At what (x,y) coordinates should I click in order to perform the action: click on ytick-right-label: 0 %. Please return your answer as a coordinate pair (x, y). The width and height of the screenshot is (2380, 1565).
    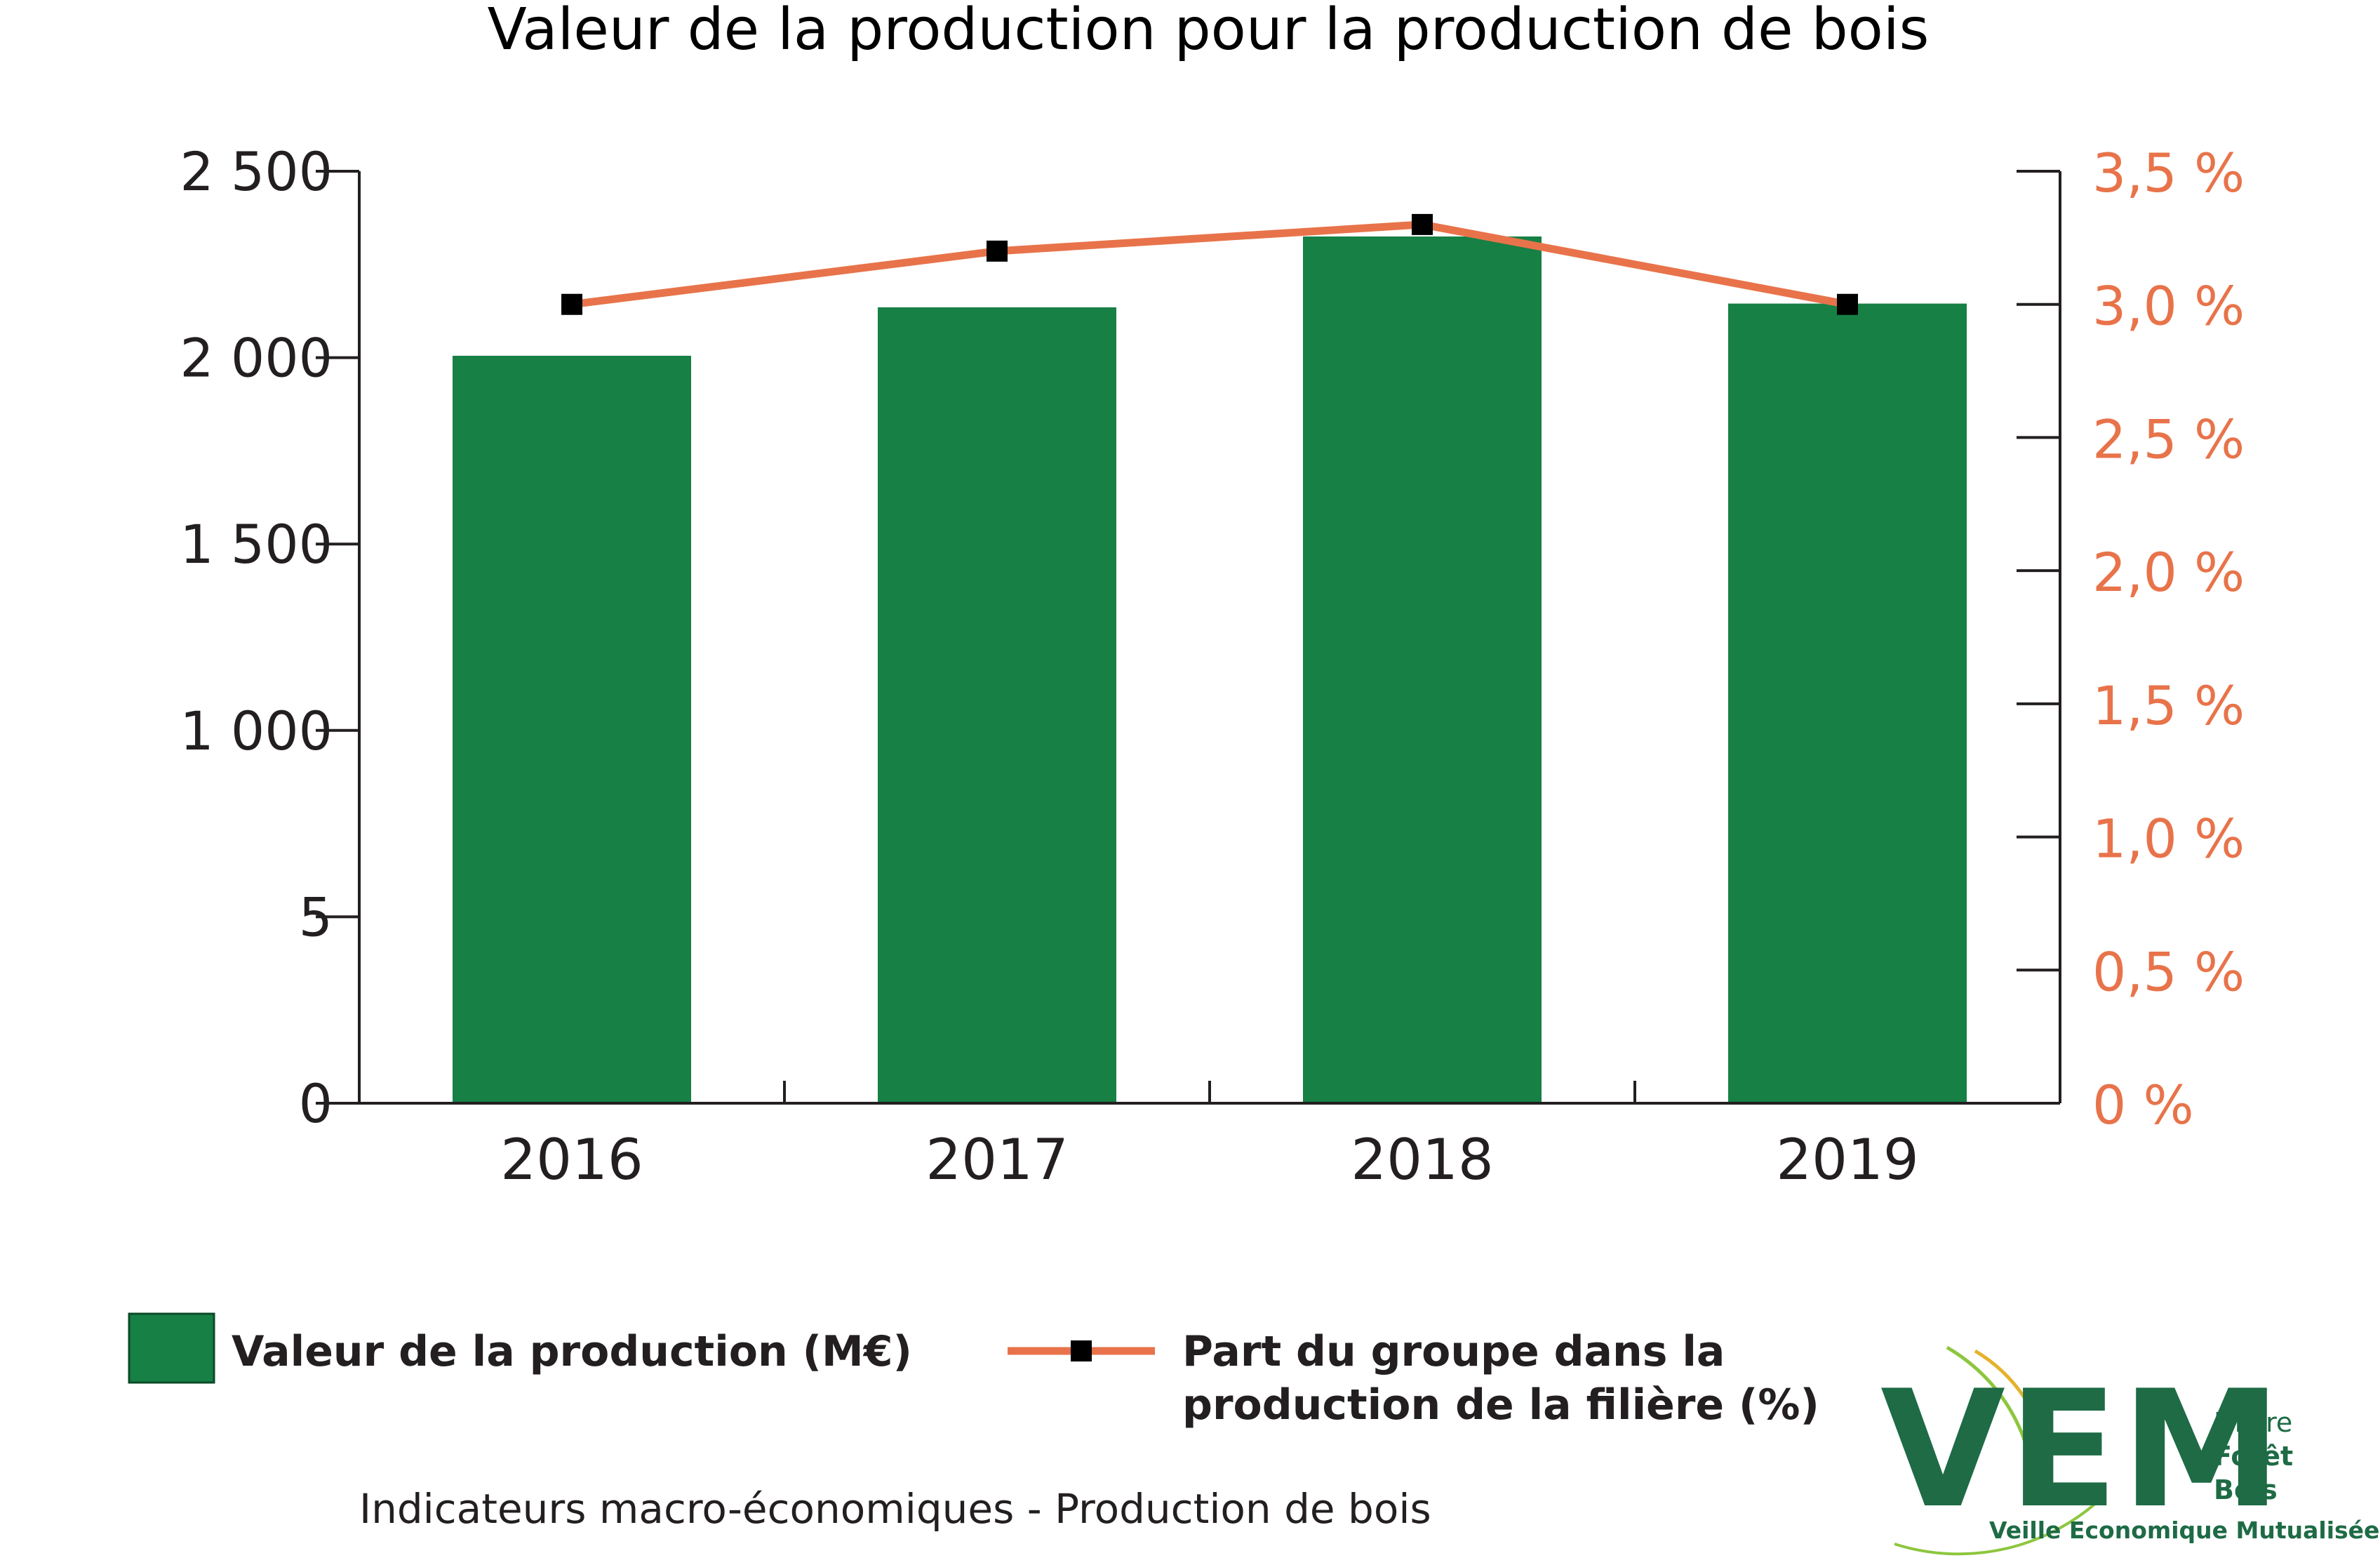
    Looking at the image, I should click on (2143, 1105).